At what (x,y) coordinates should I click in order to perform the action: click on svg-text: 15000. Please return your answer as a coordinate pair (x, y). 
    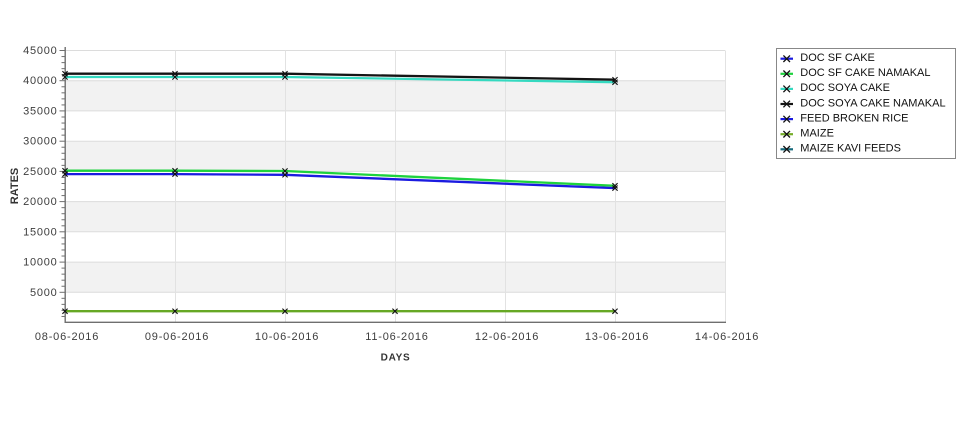
    Looking at the image, I should click on (40, 232).